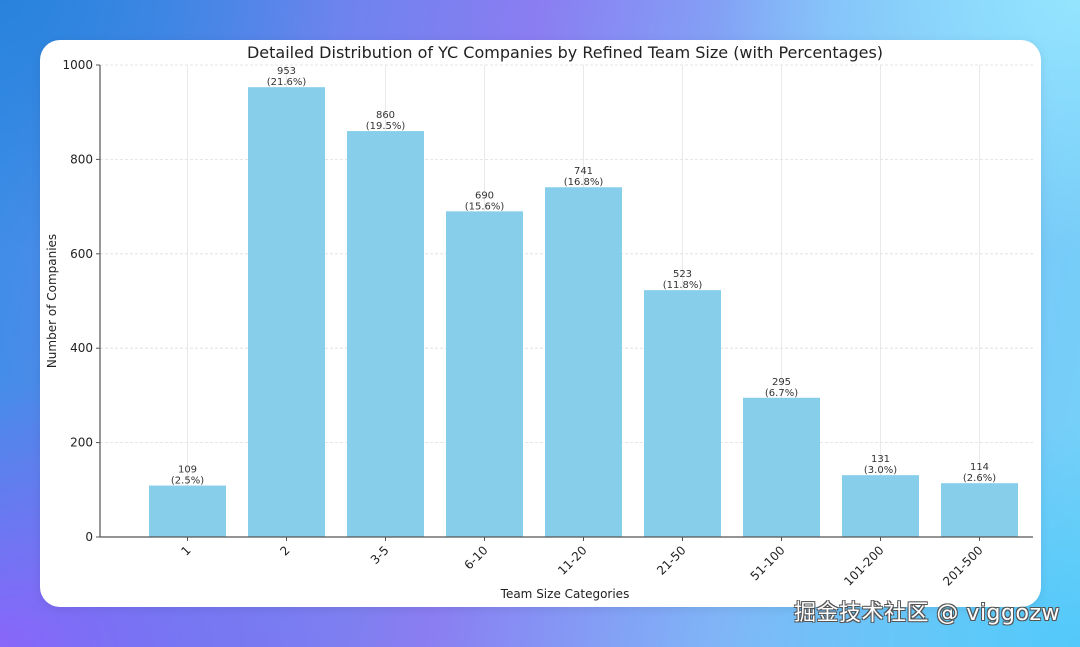 This screenshot has height=647, width=1080. What do you see at coordinates (781, 382) in the screenshot?
I see `bar-value-label: 295` at bounding box center [781, 382].